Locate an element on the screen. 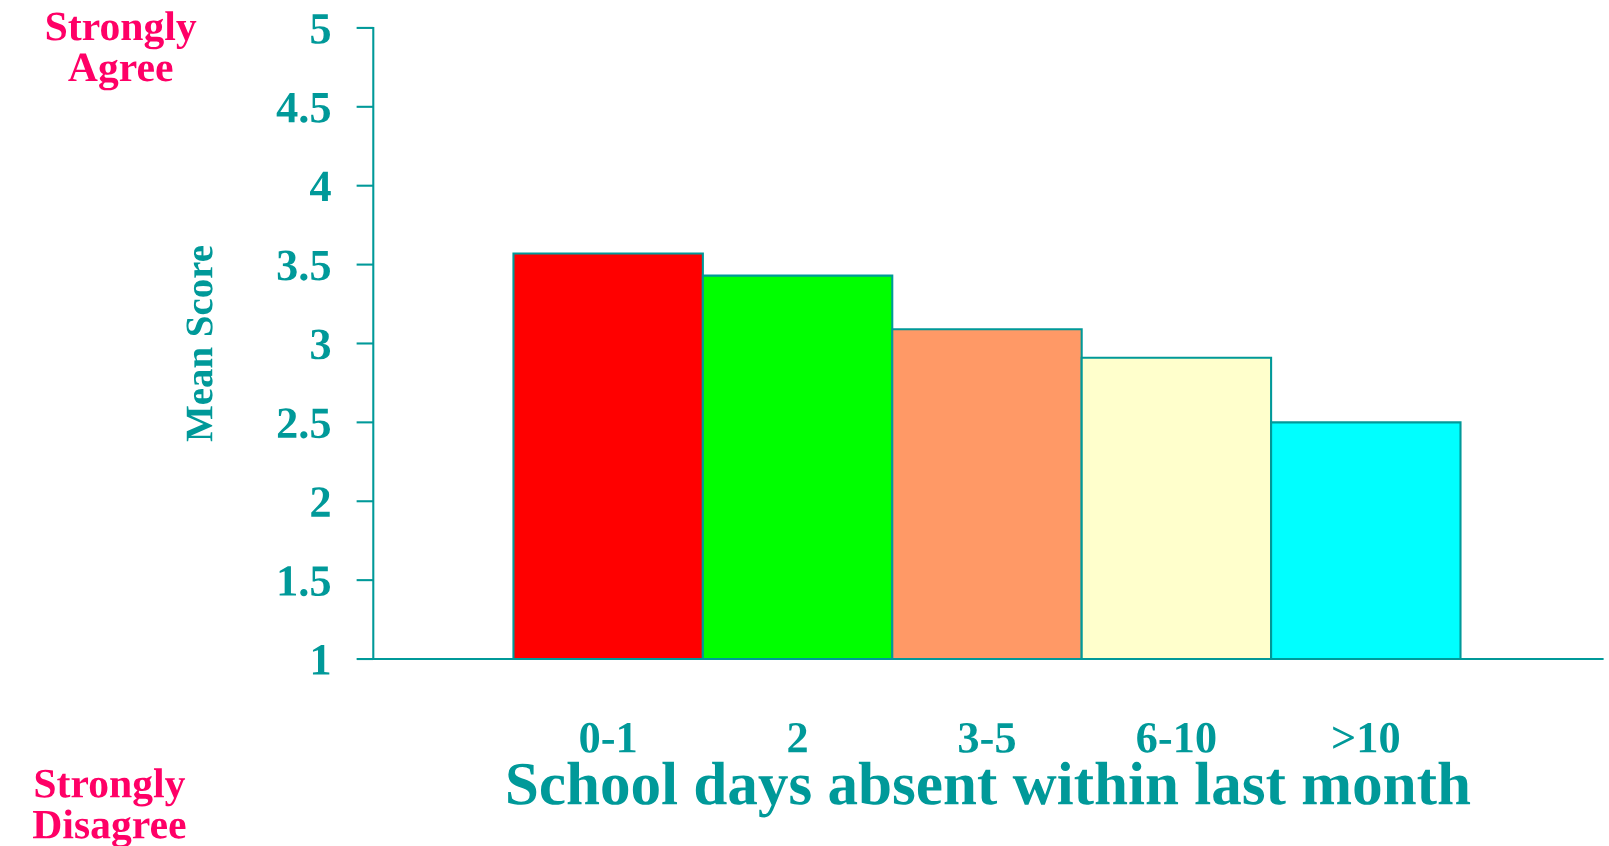  y-tick-label: 2 is located at coordinates (320, 502).